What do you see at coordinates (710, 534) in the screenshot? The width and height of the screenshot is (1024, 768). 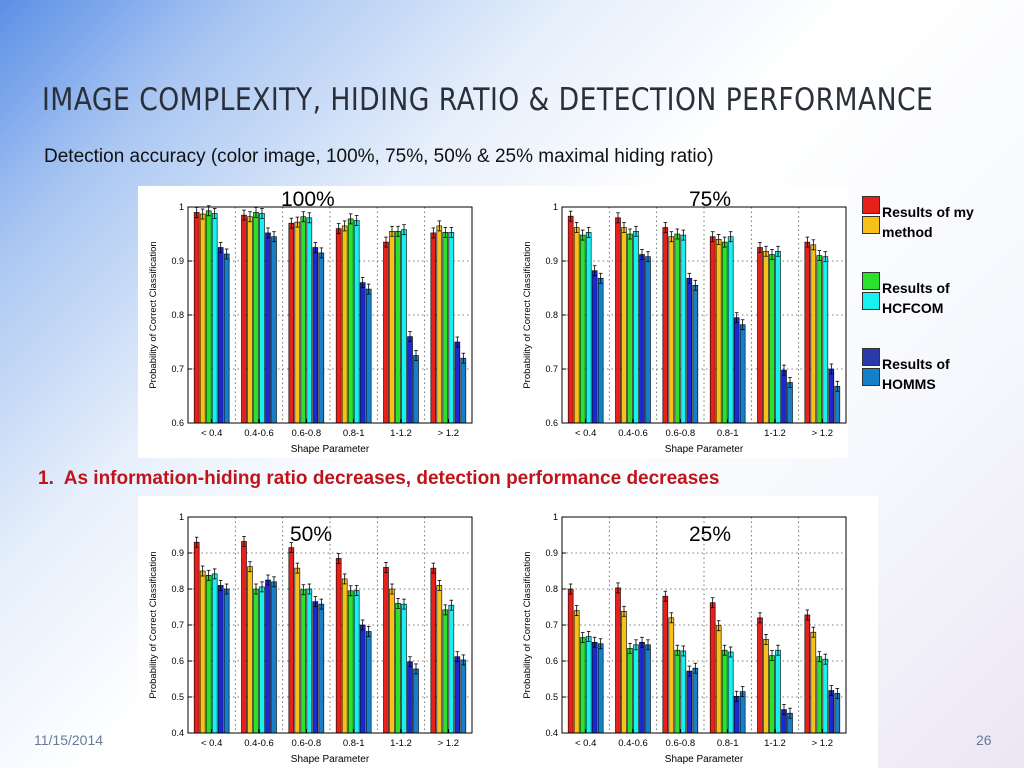 I see `chart-label-25: 25%` at bounding box center [710, 534].